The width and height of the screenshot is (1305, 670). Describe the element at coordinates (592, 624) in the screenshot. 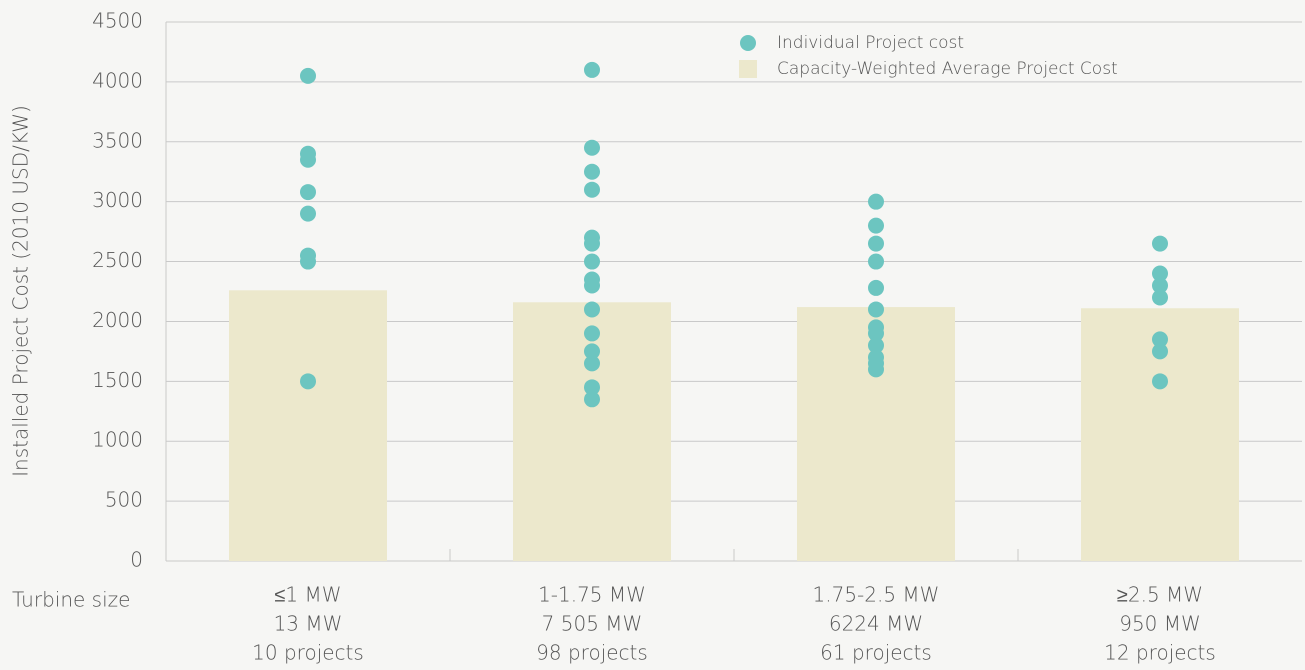

I see `x-tick-label: 7 505 MW` at that location.